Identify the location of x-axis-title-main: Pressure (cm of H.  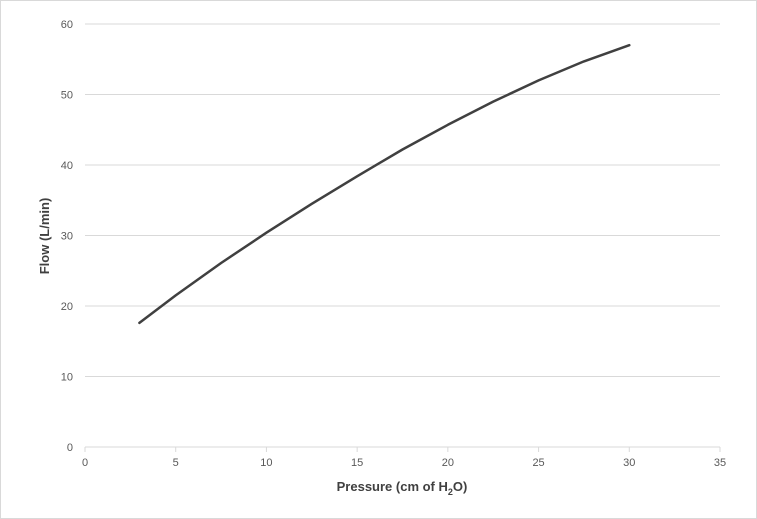
(392, 486).